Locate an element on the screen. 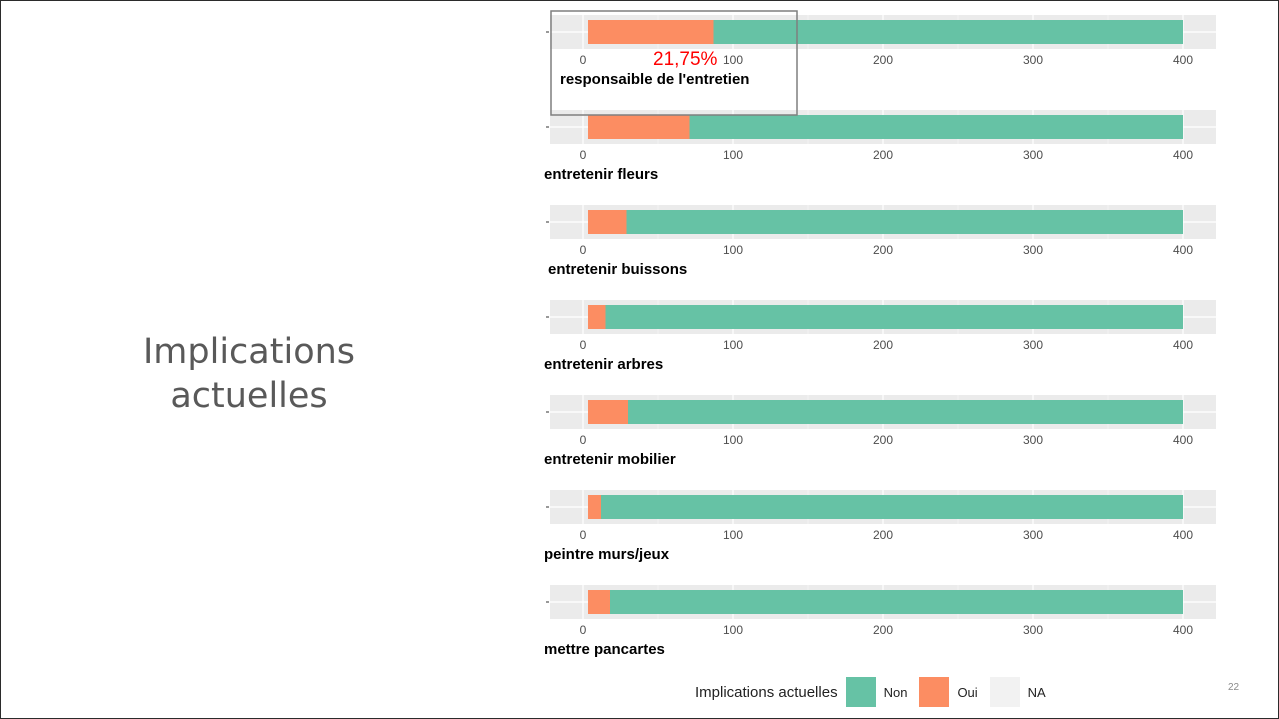  legend-item-na: NA is located at coordinates (1017, 692).